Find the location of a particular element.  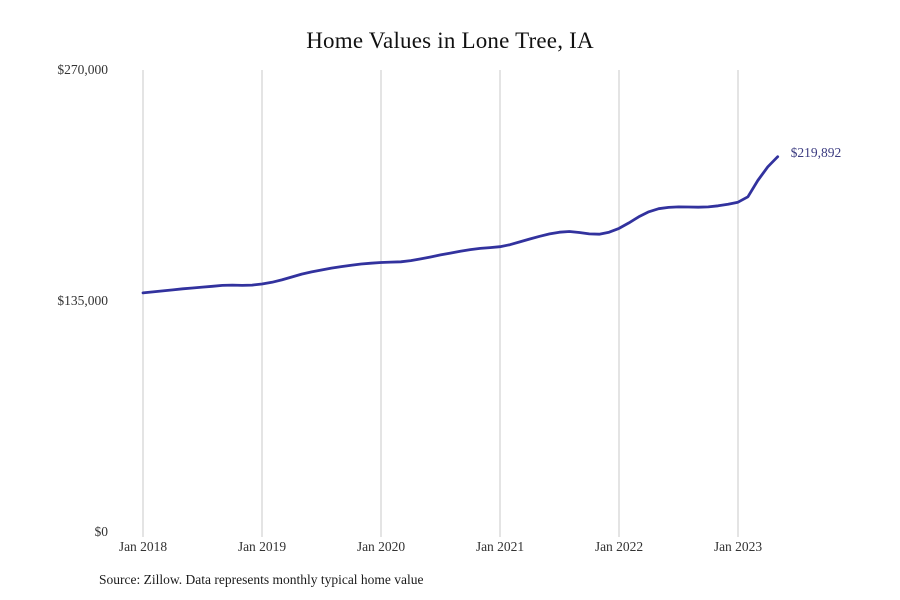

x-tick-label: Jan 2018 is located at coordinates (143, 546).